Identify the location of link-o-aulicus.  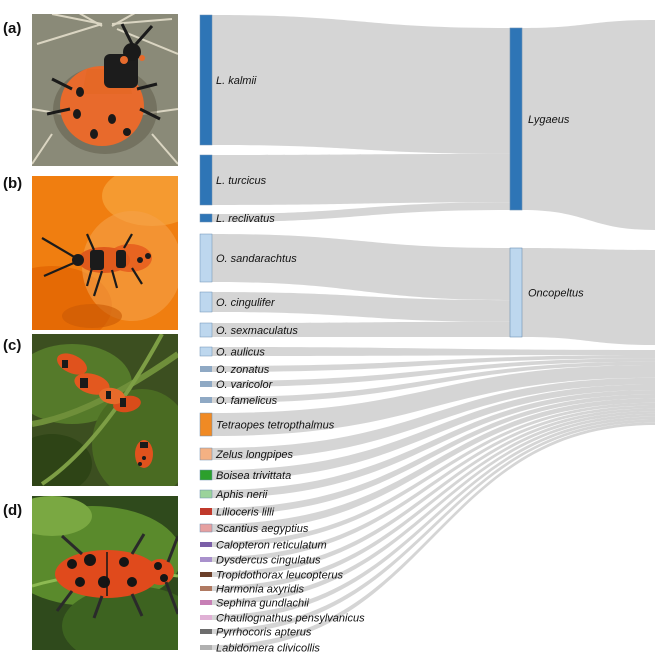
(433, 351).